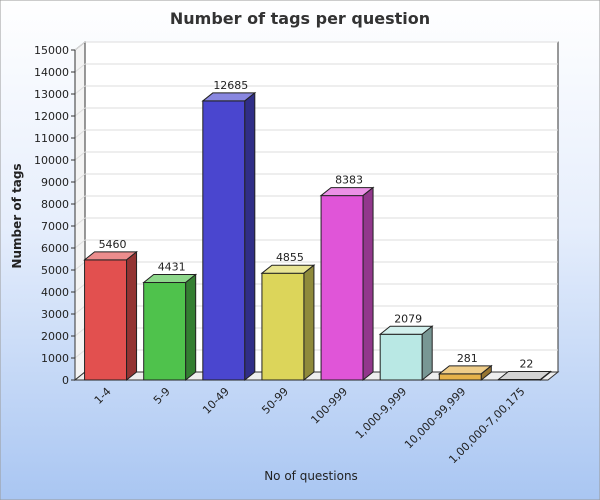 This screenshot has width=600, height=500. What do you see at coordinates (55, 226) in the screenshot?
I see `y-tick-label: 7000` at bounding box center [55, 226].